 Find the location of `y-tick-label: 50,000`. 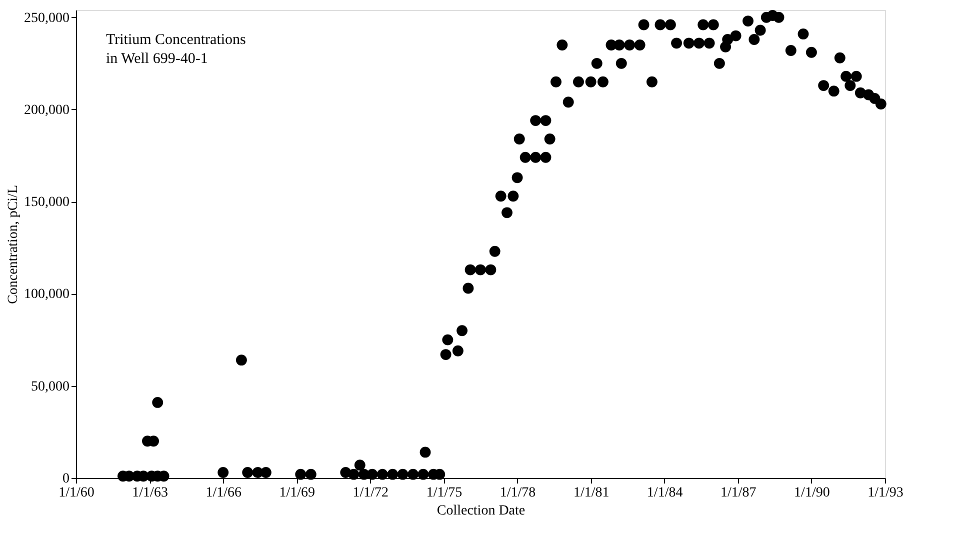

y-tick-label: 50,000 is located at coordinates (50, 386).